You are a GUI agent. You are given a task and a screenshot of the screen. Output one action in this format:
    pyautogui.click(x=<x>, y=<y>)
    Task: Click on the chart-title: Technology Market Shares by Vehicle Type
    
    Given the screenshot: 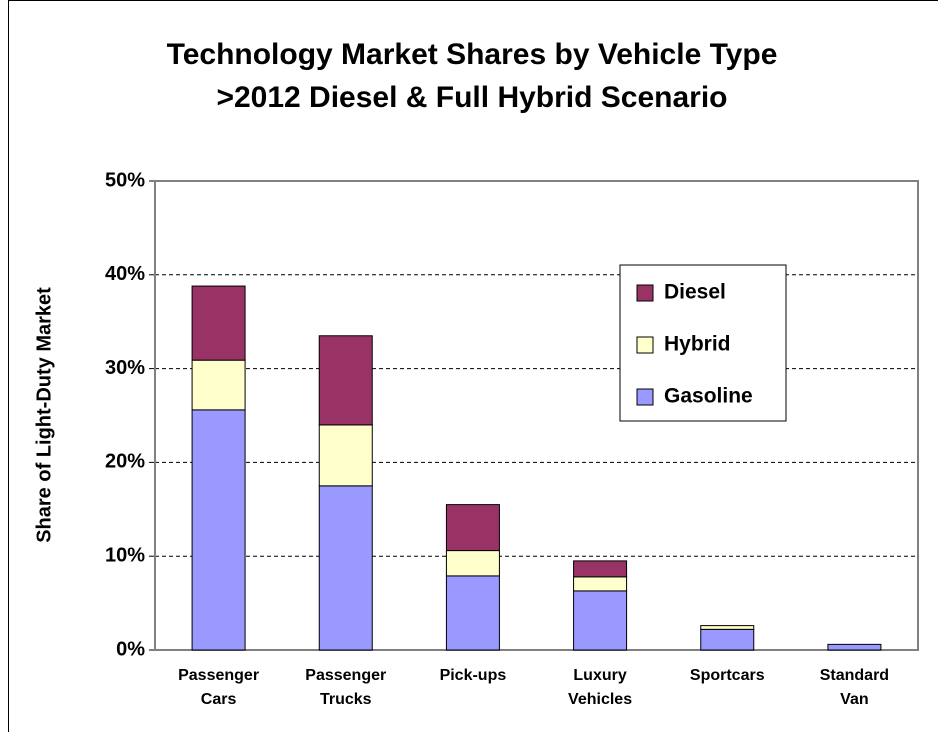 What is the action you would take?
    pyautogui.click(x=472, y=54)
    